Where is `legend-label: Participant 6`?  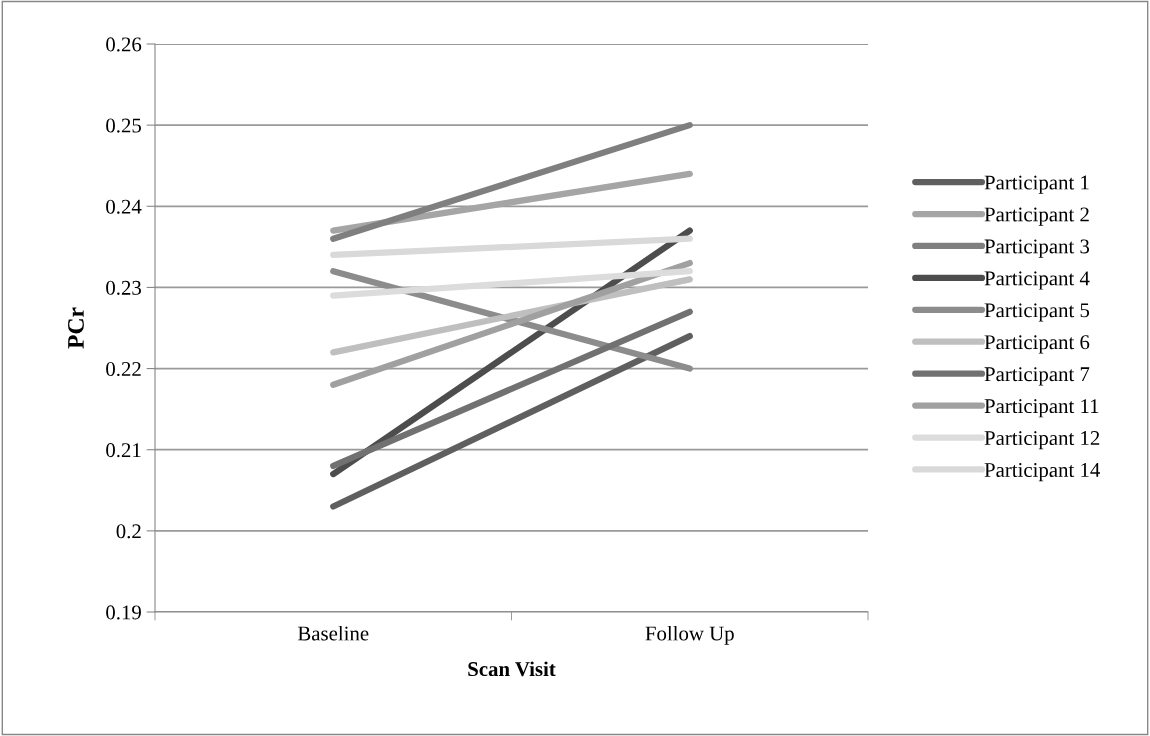
legend-label: Participant 6 is located at coordinates (1037, 344).